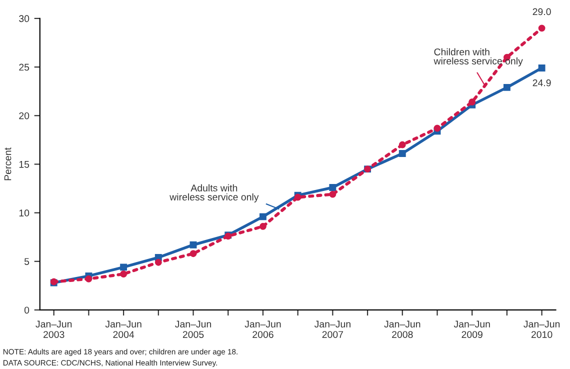  Describe the element at coordinates (8, 164) in the screenshot. I see `y-axis-title: Percent` at that location.